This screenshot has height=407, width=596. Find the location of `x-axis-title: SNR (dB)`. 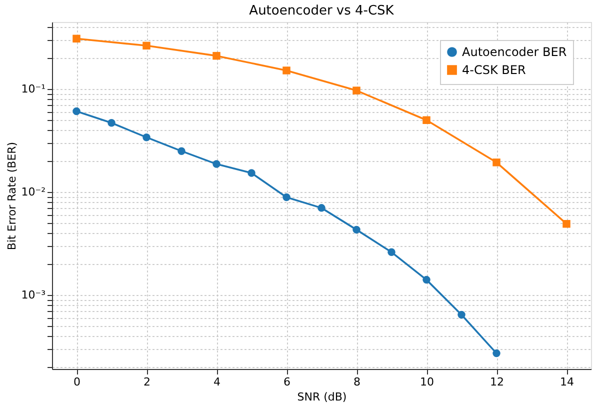

x-axis-title: SNR (dB) is located at coordinates (322, 397).